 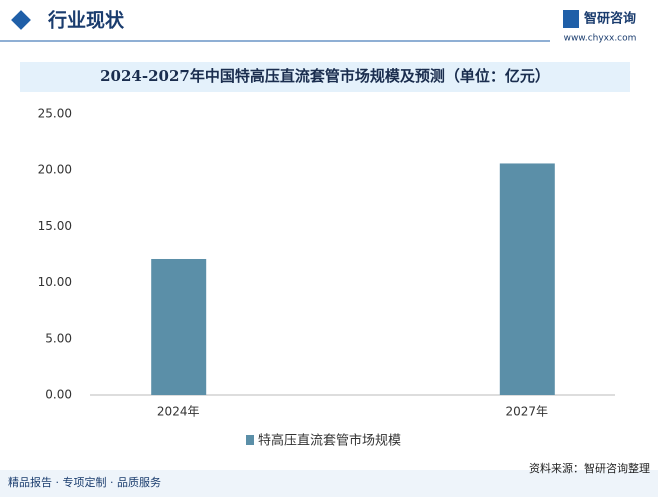 What do you see at coordinates (55, 282) in the screenshot?
I see `y-tick-label: 10.00` at bounding box center [55, 282].